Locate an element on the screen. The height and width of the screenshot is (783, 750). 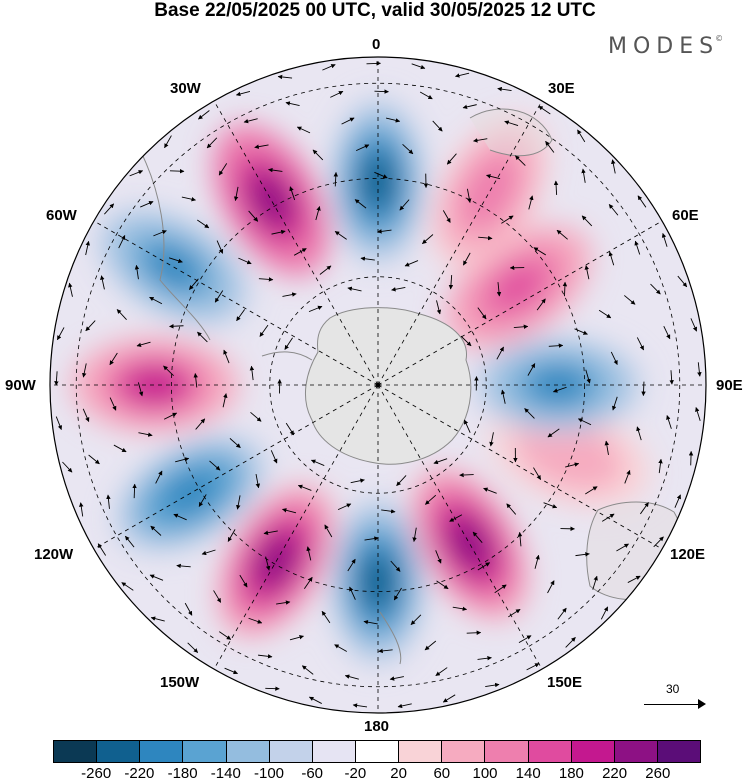
lon-label-150e: 150E is located at coordinates (565, 682).